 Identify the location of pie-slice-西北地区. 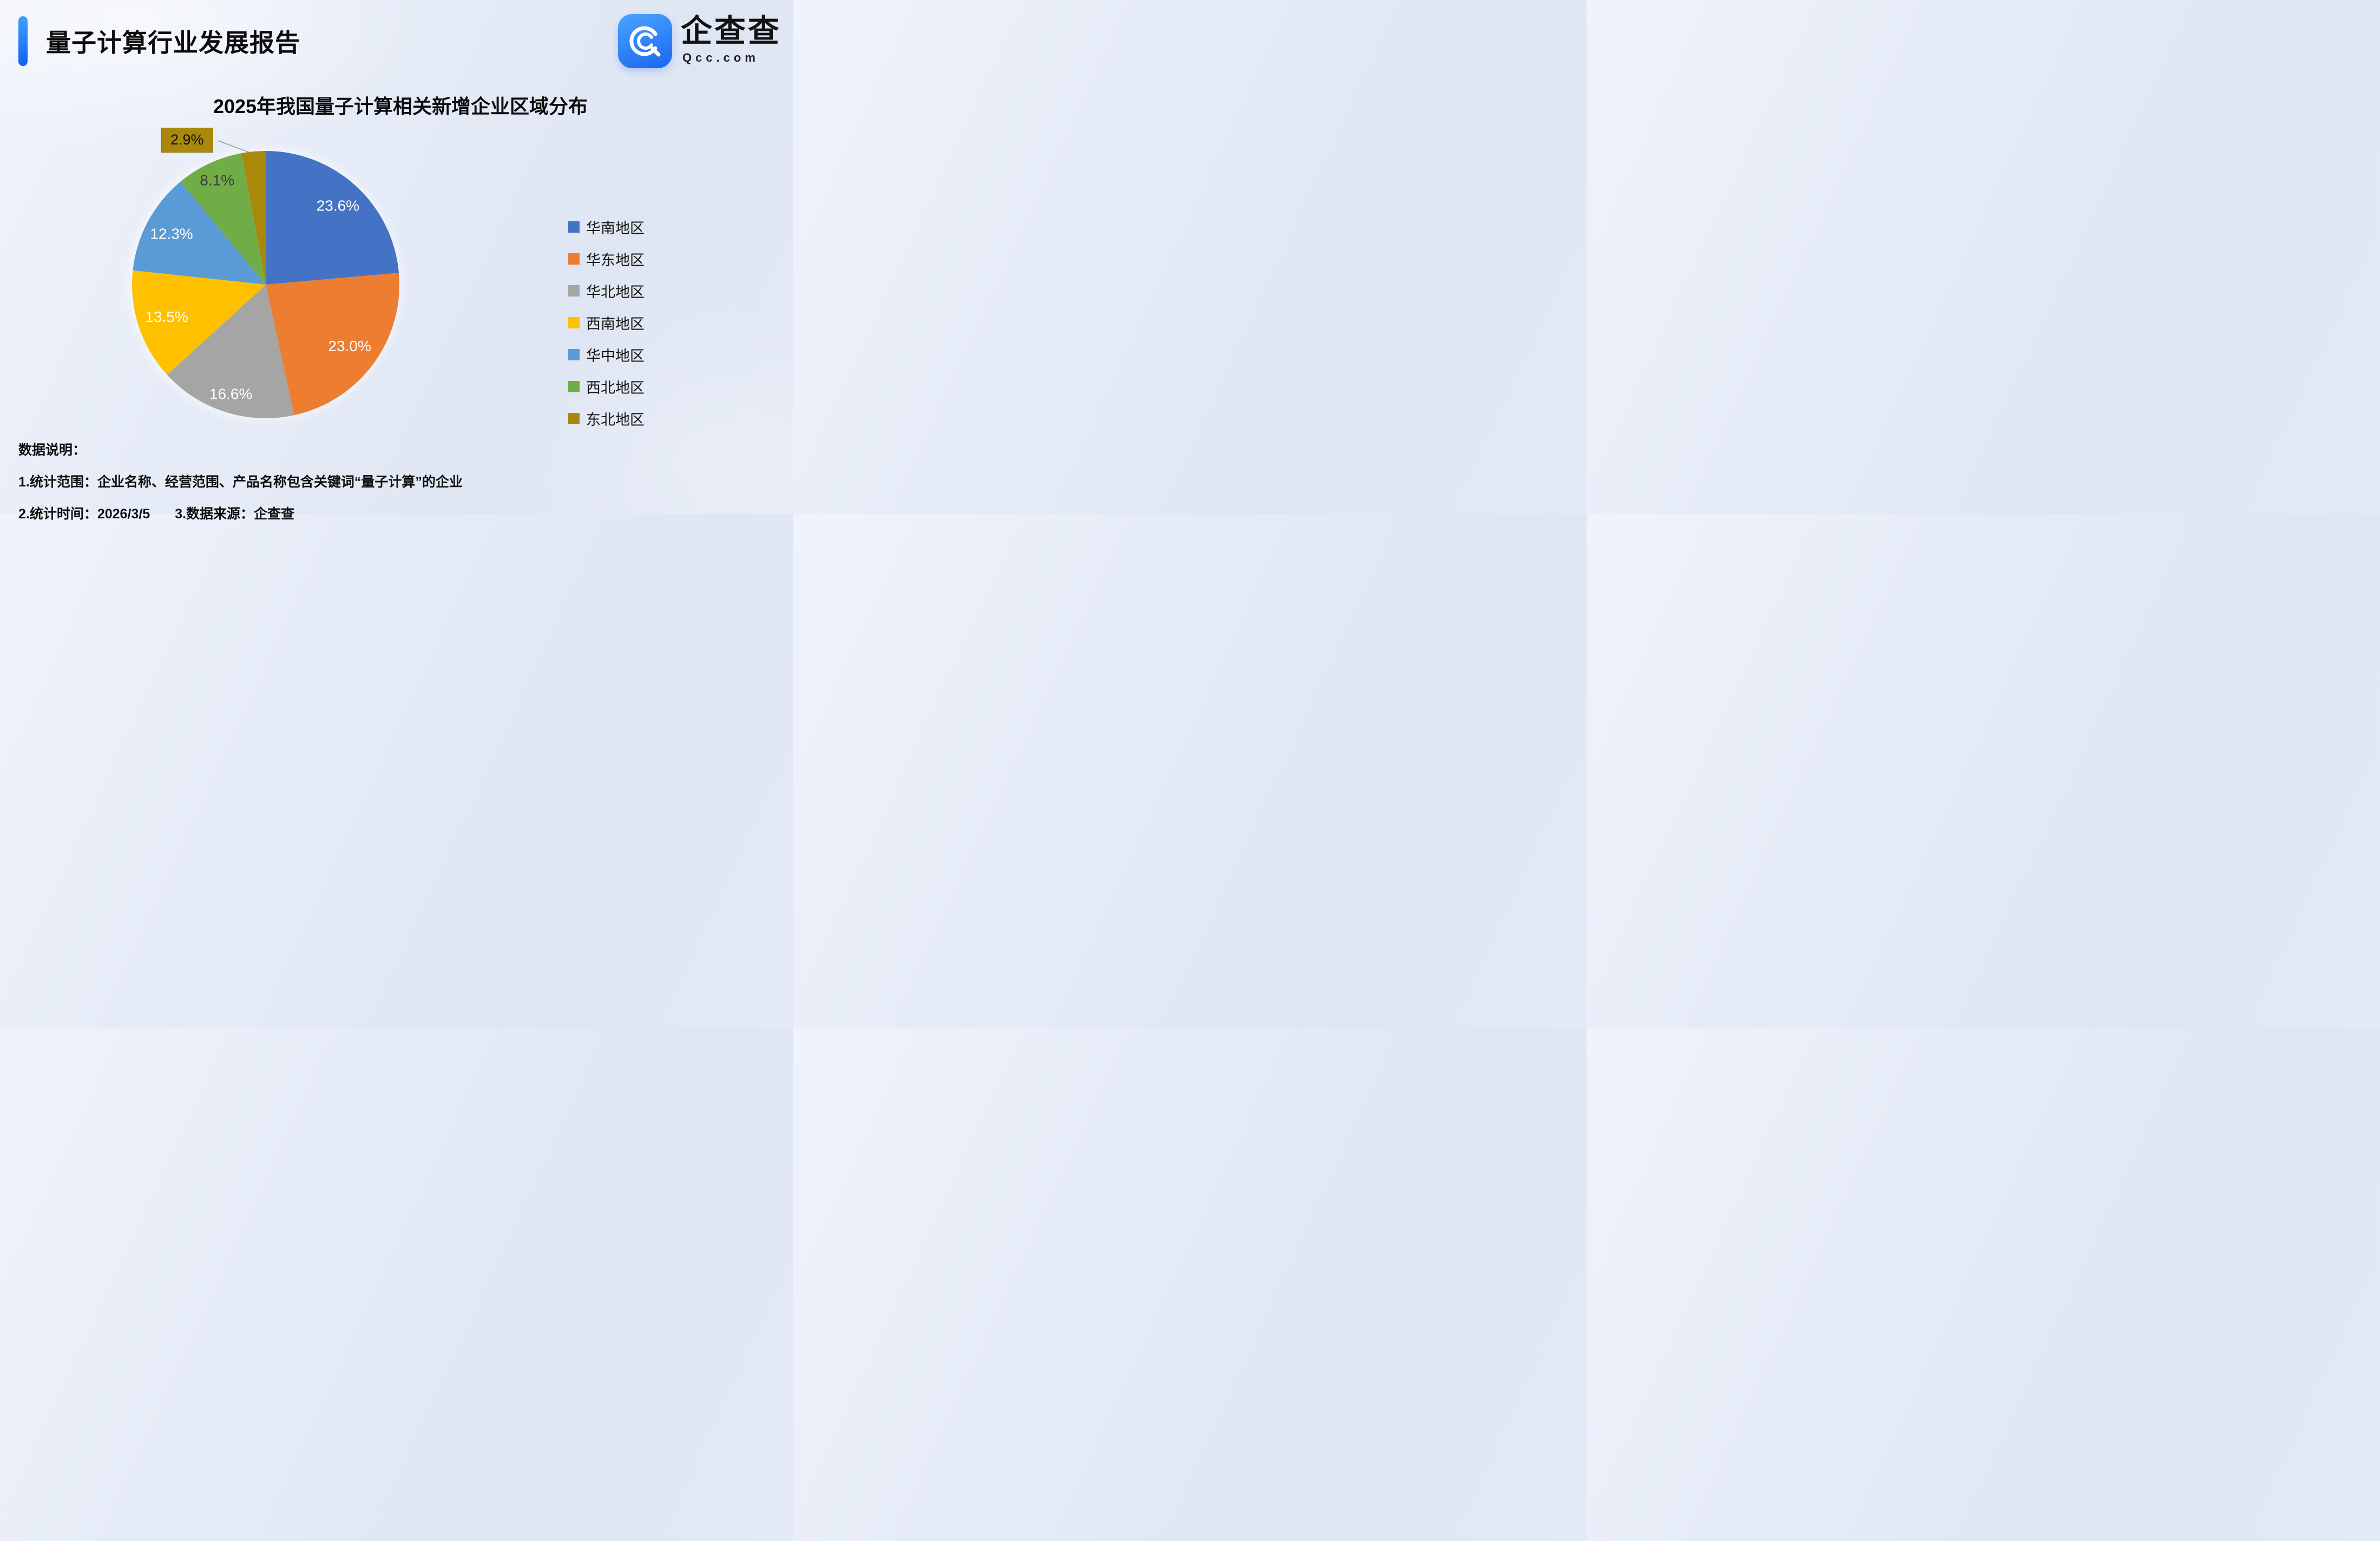
(223, 219).